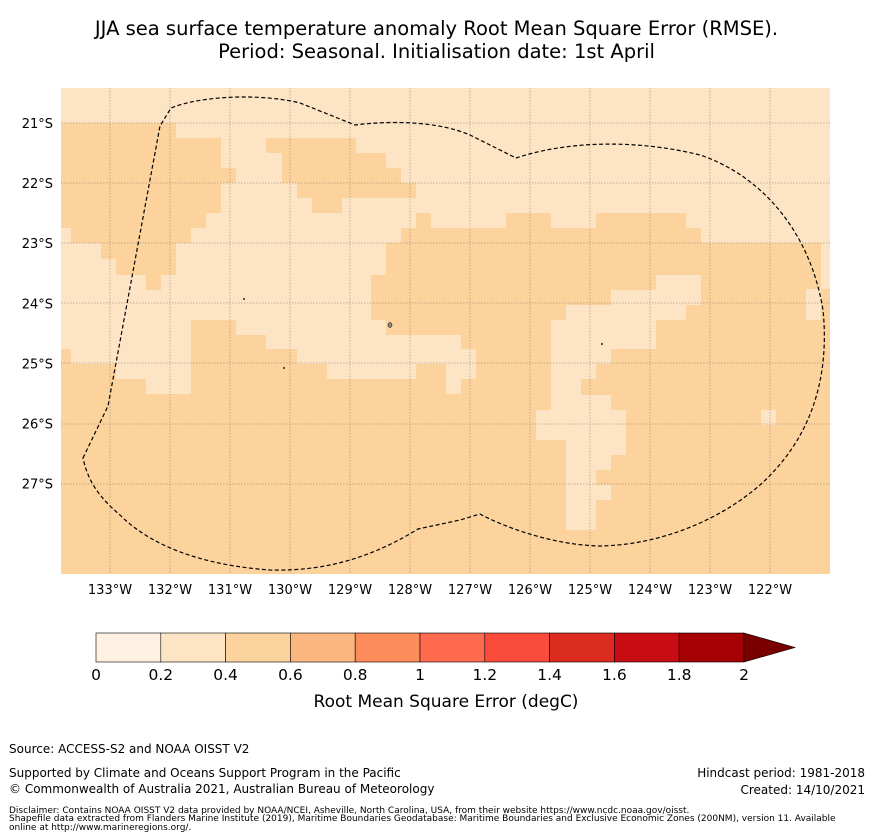 The image size is (873, 839). Describe the element at coordinates (770, 647) in the screenshot. I see `colorbar-extend-arrow` at that location.